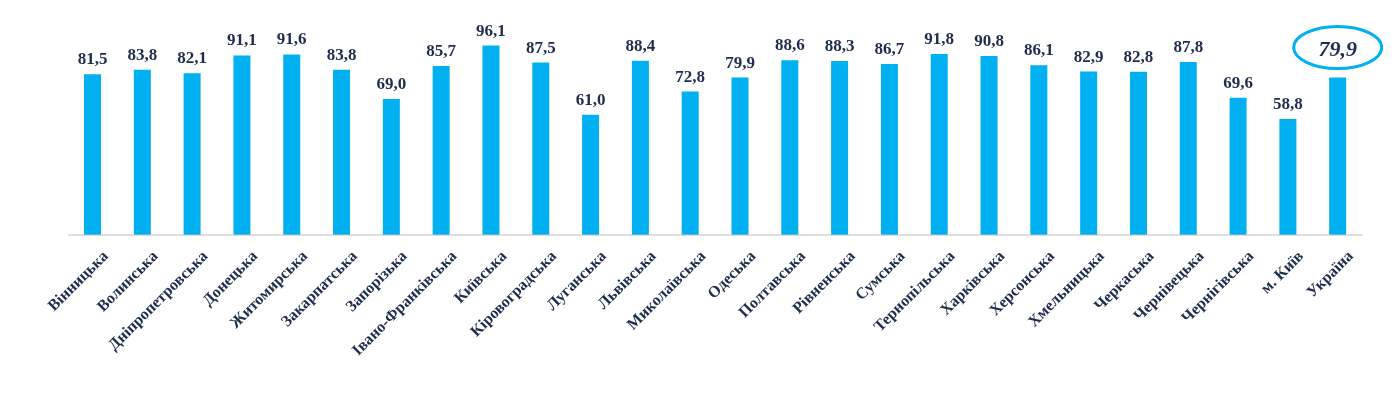 The height and width of the screenshot is (401, 1399). I want to click on data-label: 61,0, so click(590, 99).